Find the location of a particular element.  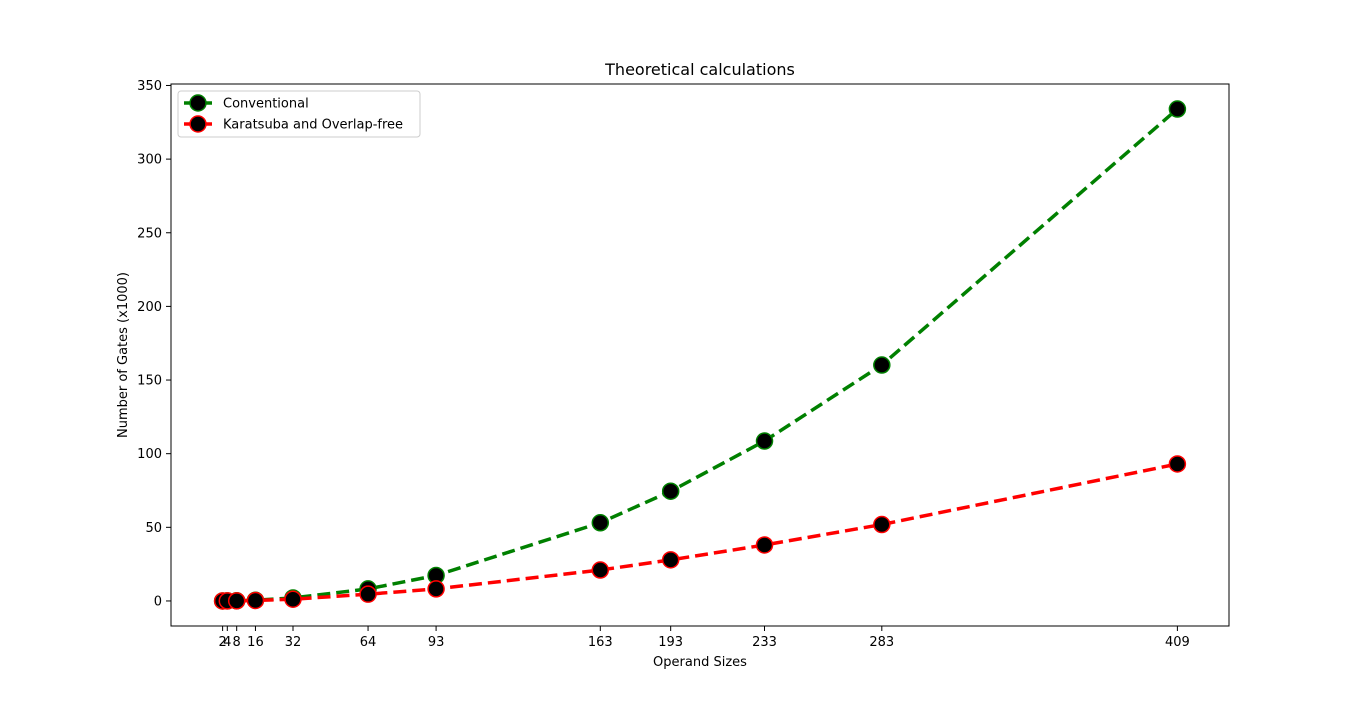

legend-label: Conventional is located at coordinates (266, 104).